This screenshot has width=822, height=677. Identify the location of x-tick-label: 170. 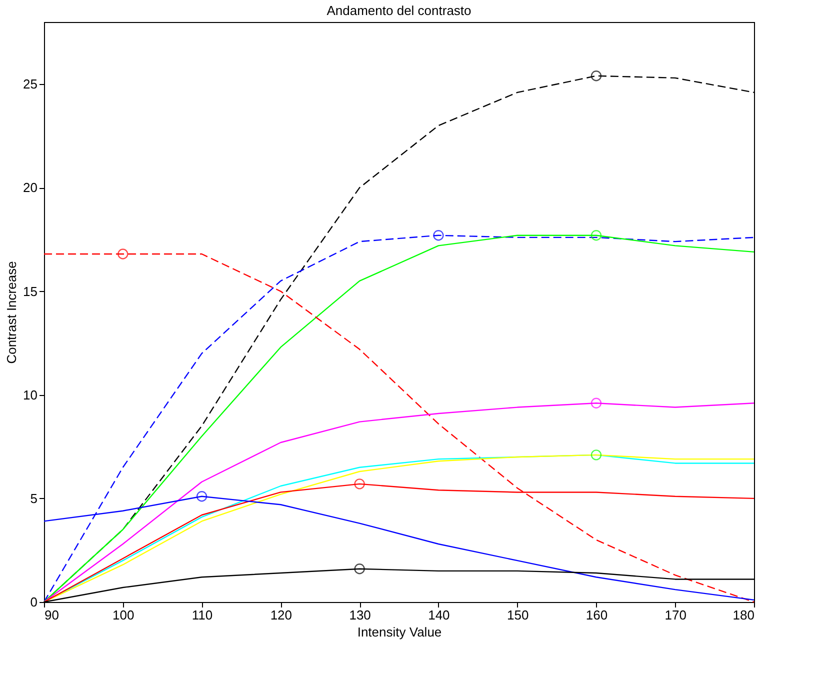
(675, 615).